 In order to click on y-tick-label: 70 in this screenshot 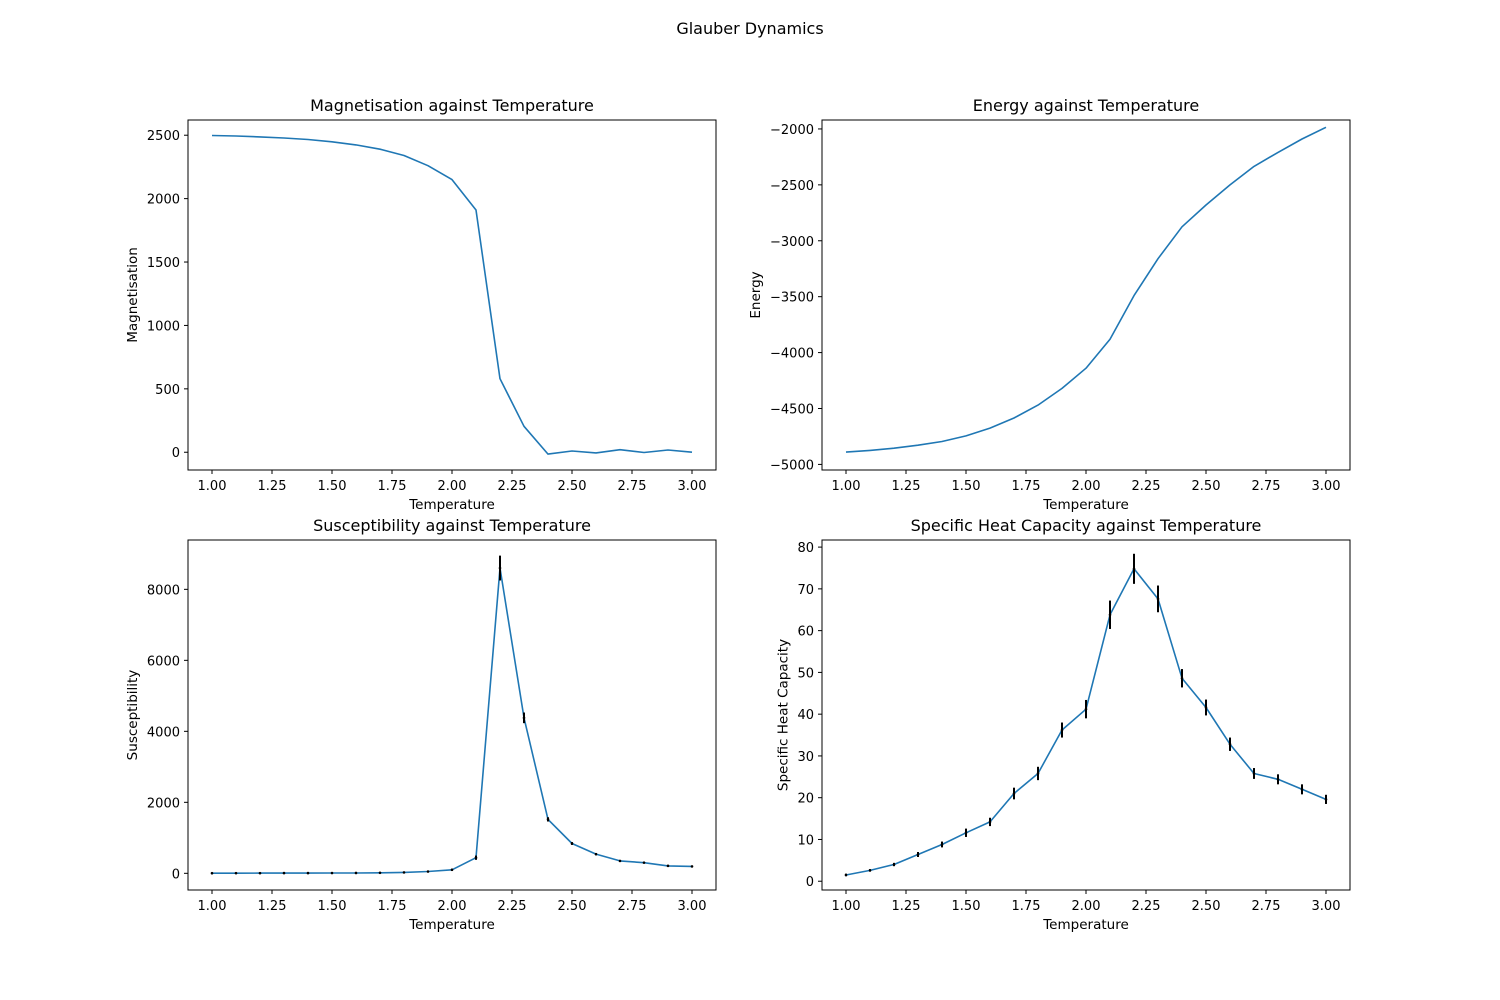, I will do `click(805, 590)`.